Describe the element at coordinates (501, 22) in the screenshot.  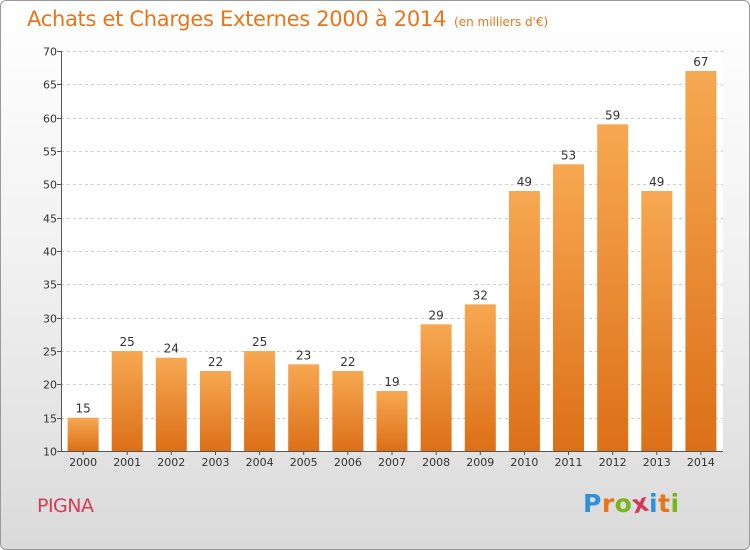
I see `chart-subtitle: (en milliers d'€)` at that location.